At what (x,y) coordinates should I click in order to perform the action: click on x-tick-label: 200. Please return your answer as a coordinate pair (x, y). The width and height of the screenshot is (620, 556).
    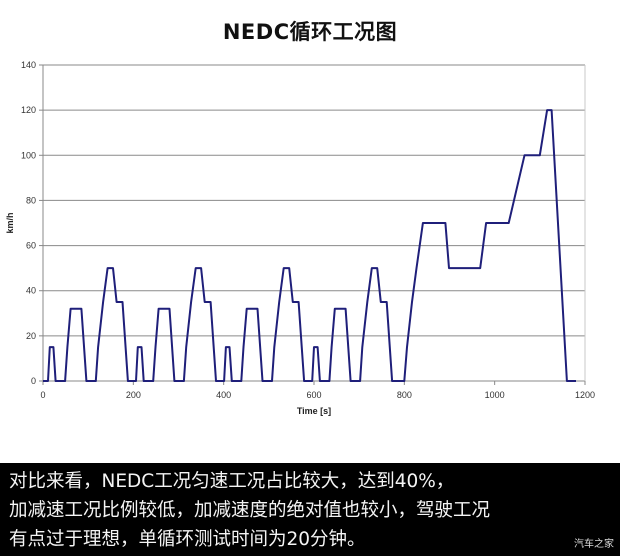
    Looking at the image, I should click on (133, 395).